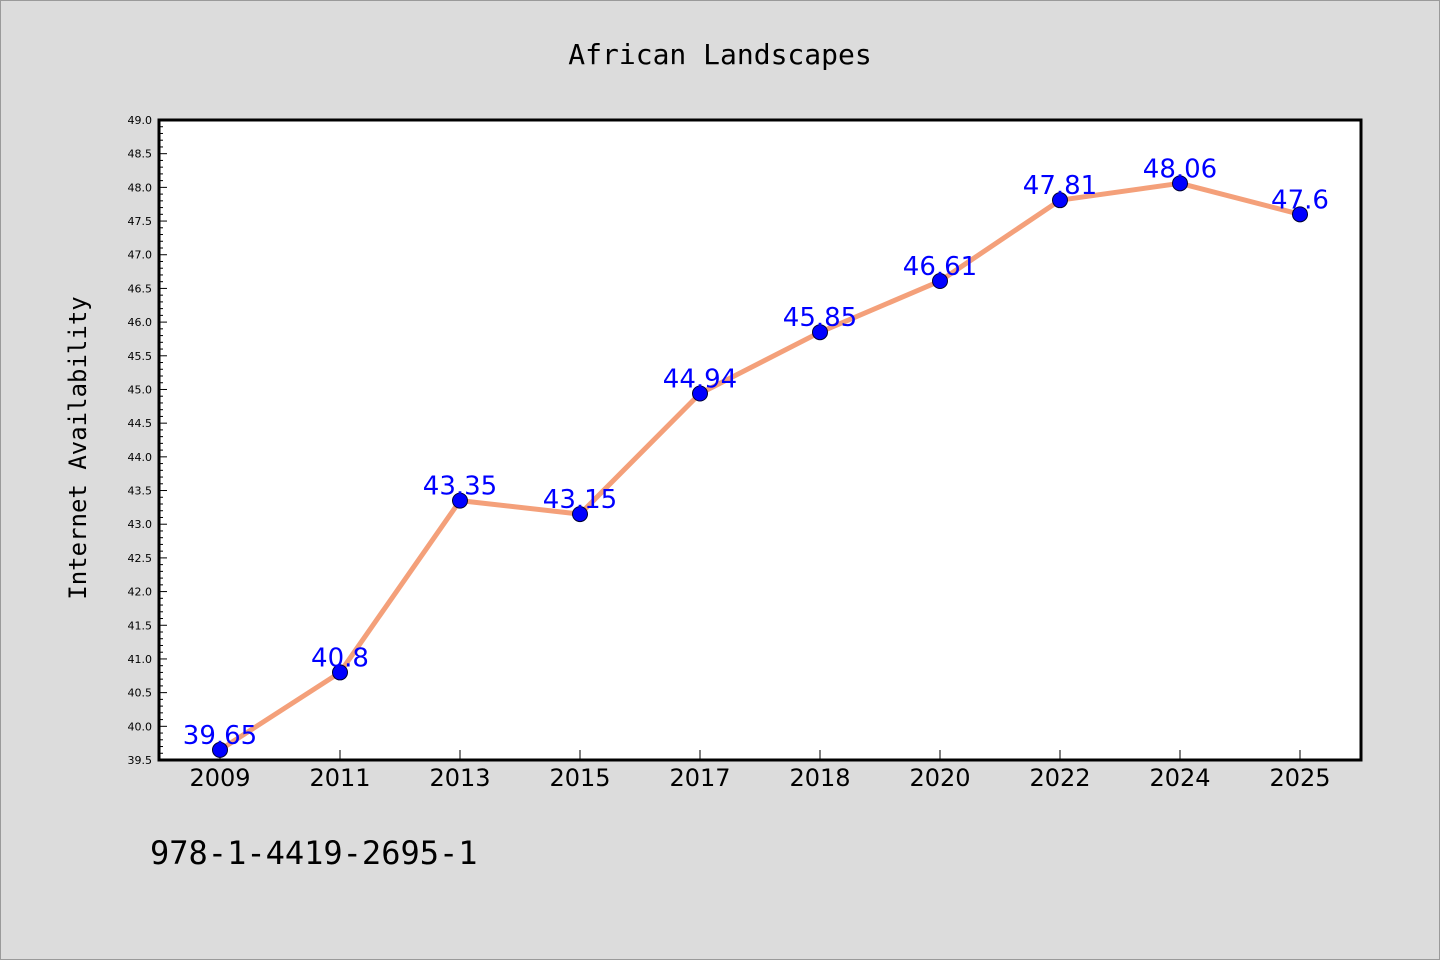  What do you see at coordinates (140, 389) in the screenshot?
I see `y-tick-label: 45.0` at bounding box center [140, 389].